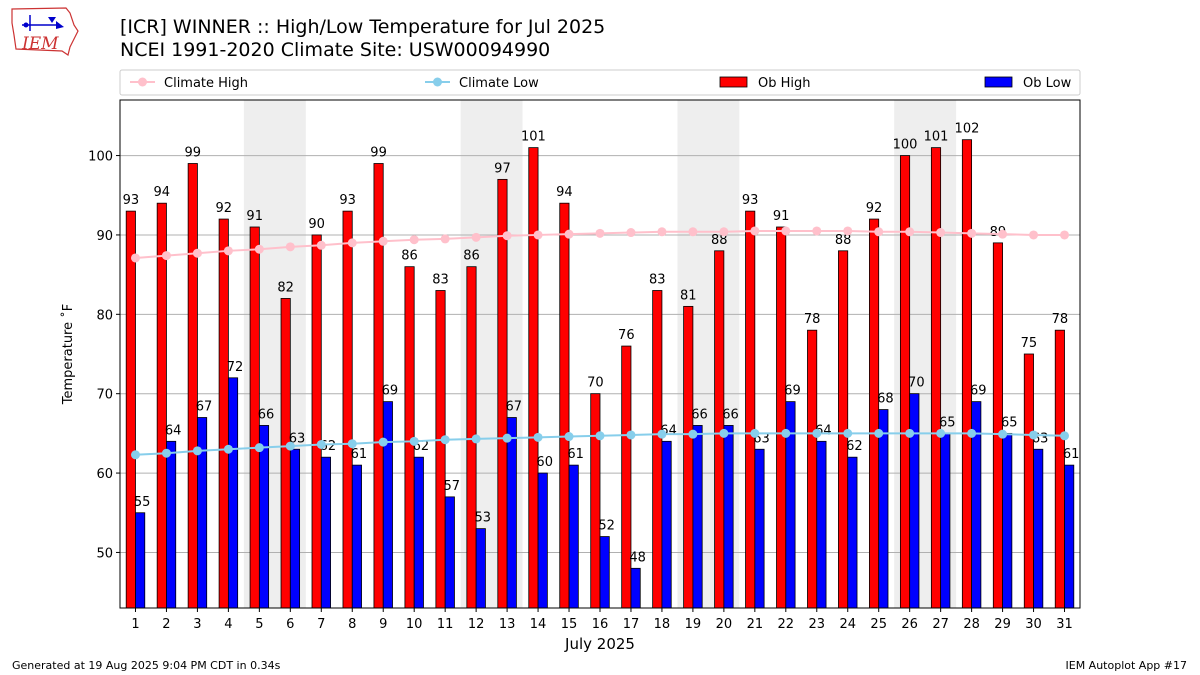 The height and width of the screenshot is (675, 1200). I want to click on x-tick-label: 13, so click(507, 624).